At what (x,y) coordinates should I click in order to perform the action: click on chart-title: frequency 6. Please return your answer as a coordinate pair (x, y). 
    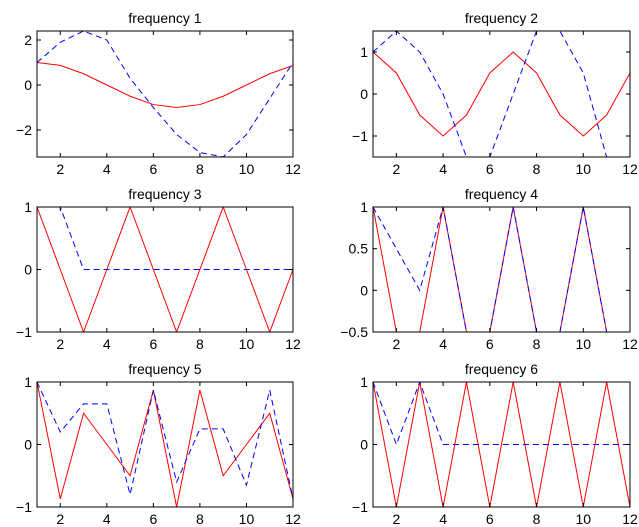
    Looking at the image, I should click on (501, 369).